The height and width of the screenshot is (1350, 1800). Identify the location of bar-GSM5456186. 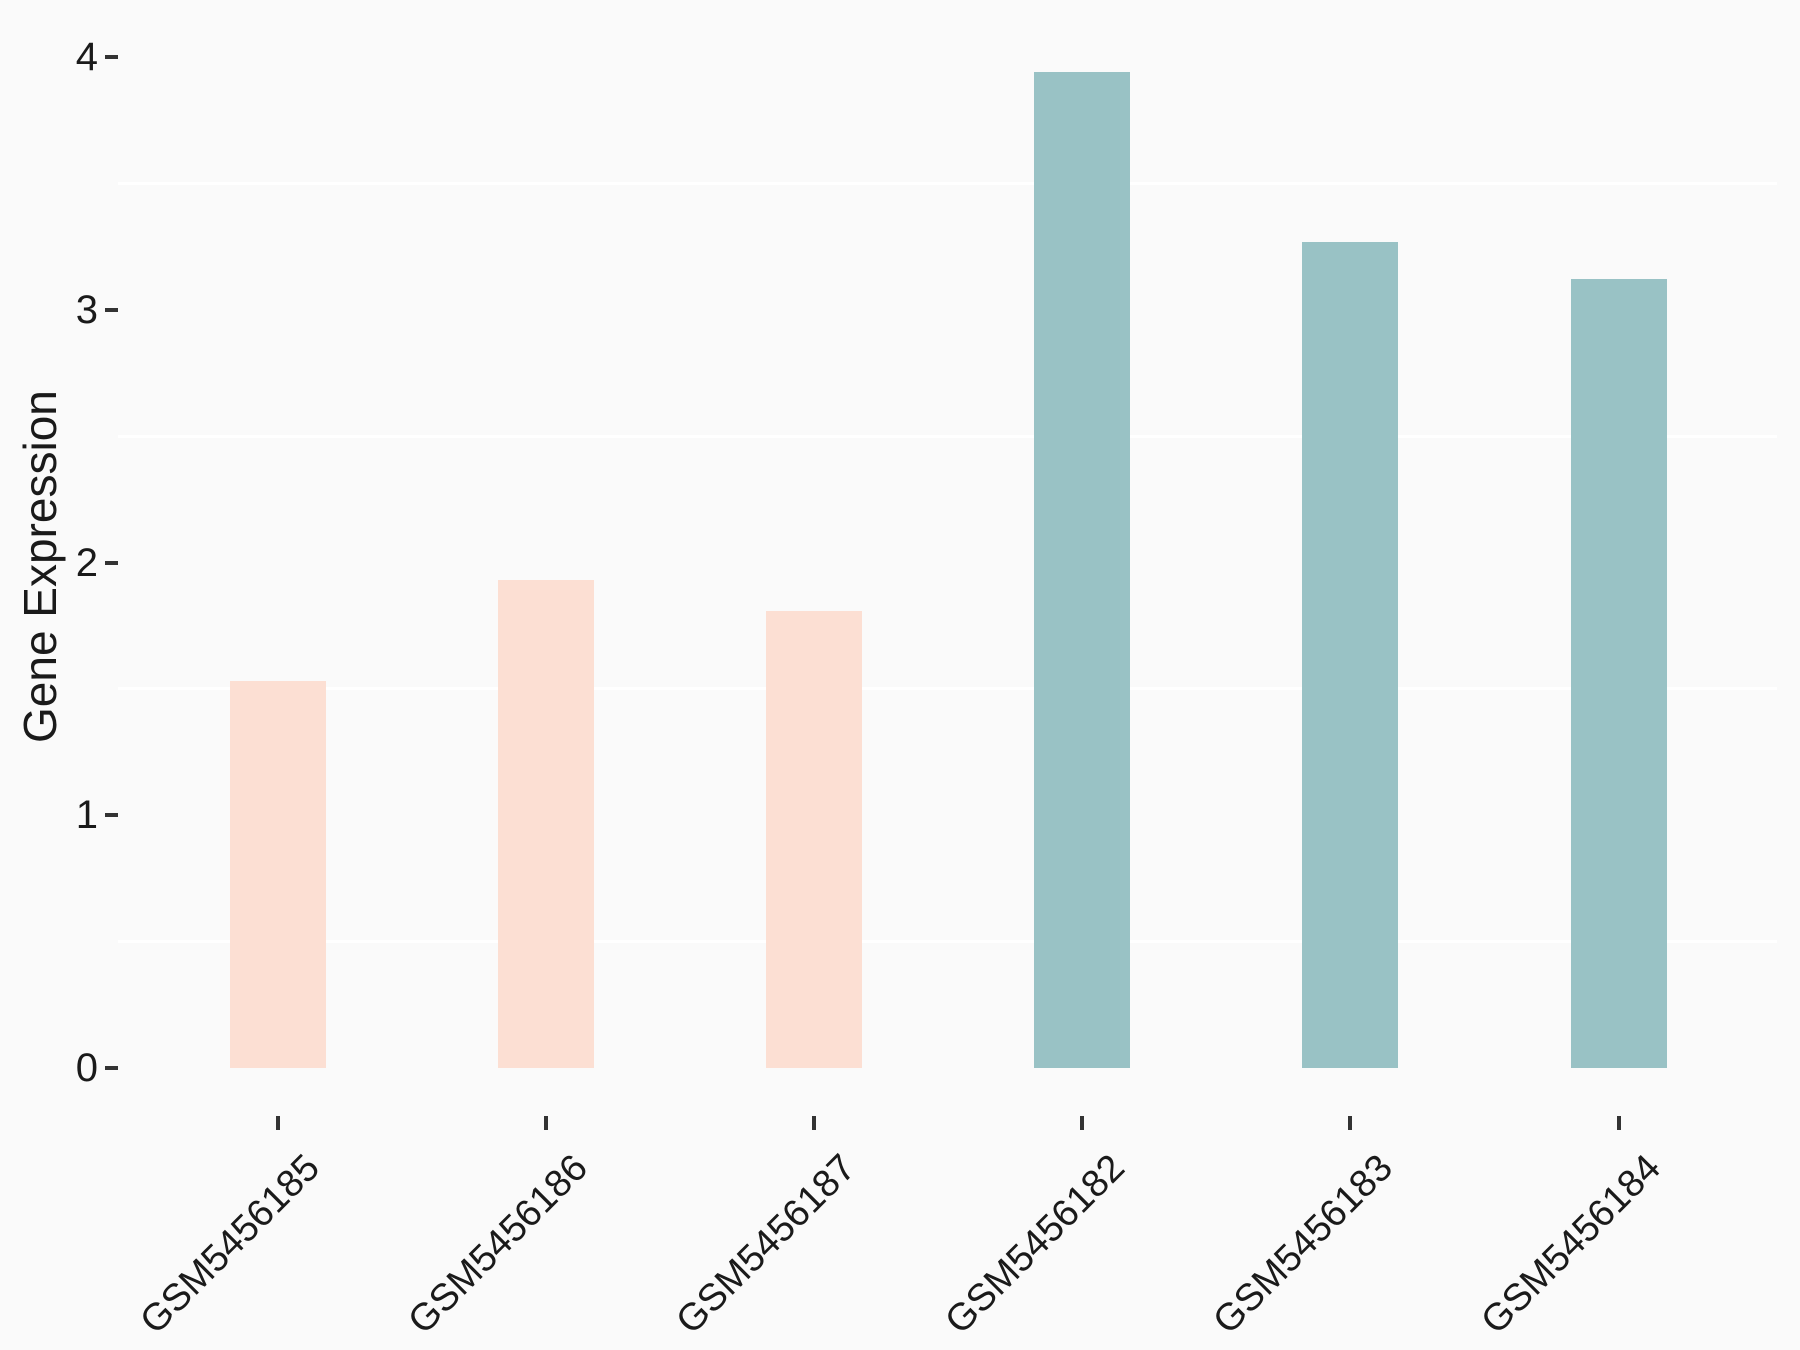
(545, 824).